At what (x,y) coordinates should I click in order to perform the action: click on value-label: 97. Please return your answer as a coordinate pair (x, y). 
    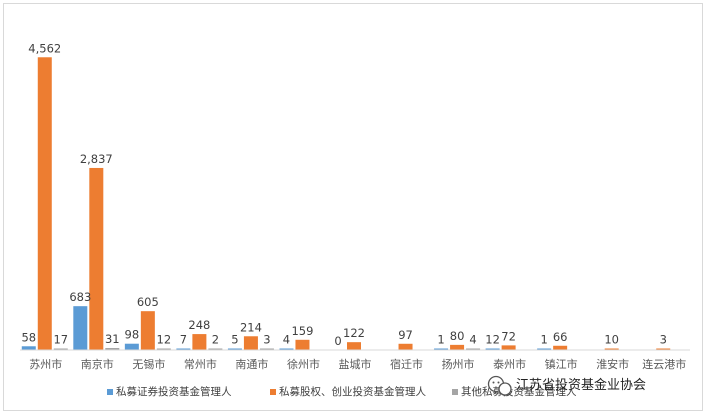
    Looking at the image, I should click on (405, 335).